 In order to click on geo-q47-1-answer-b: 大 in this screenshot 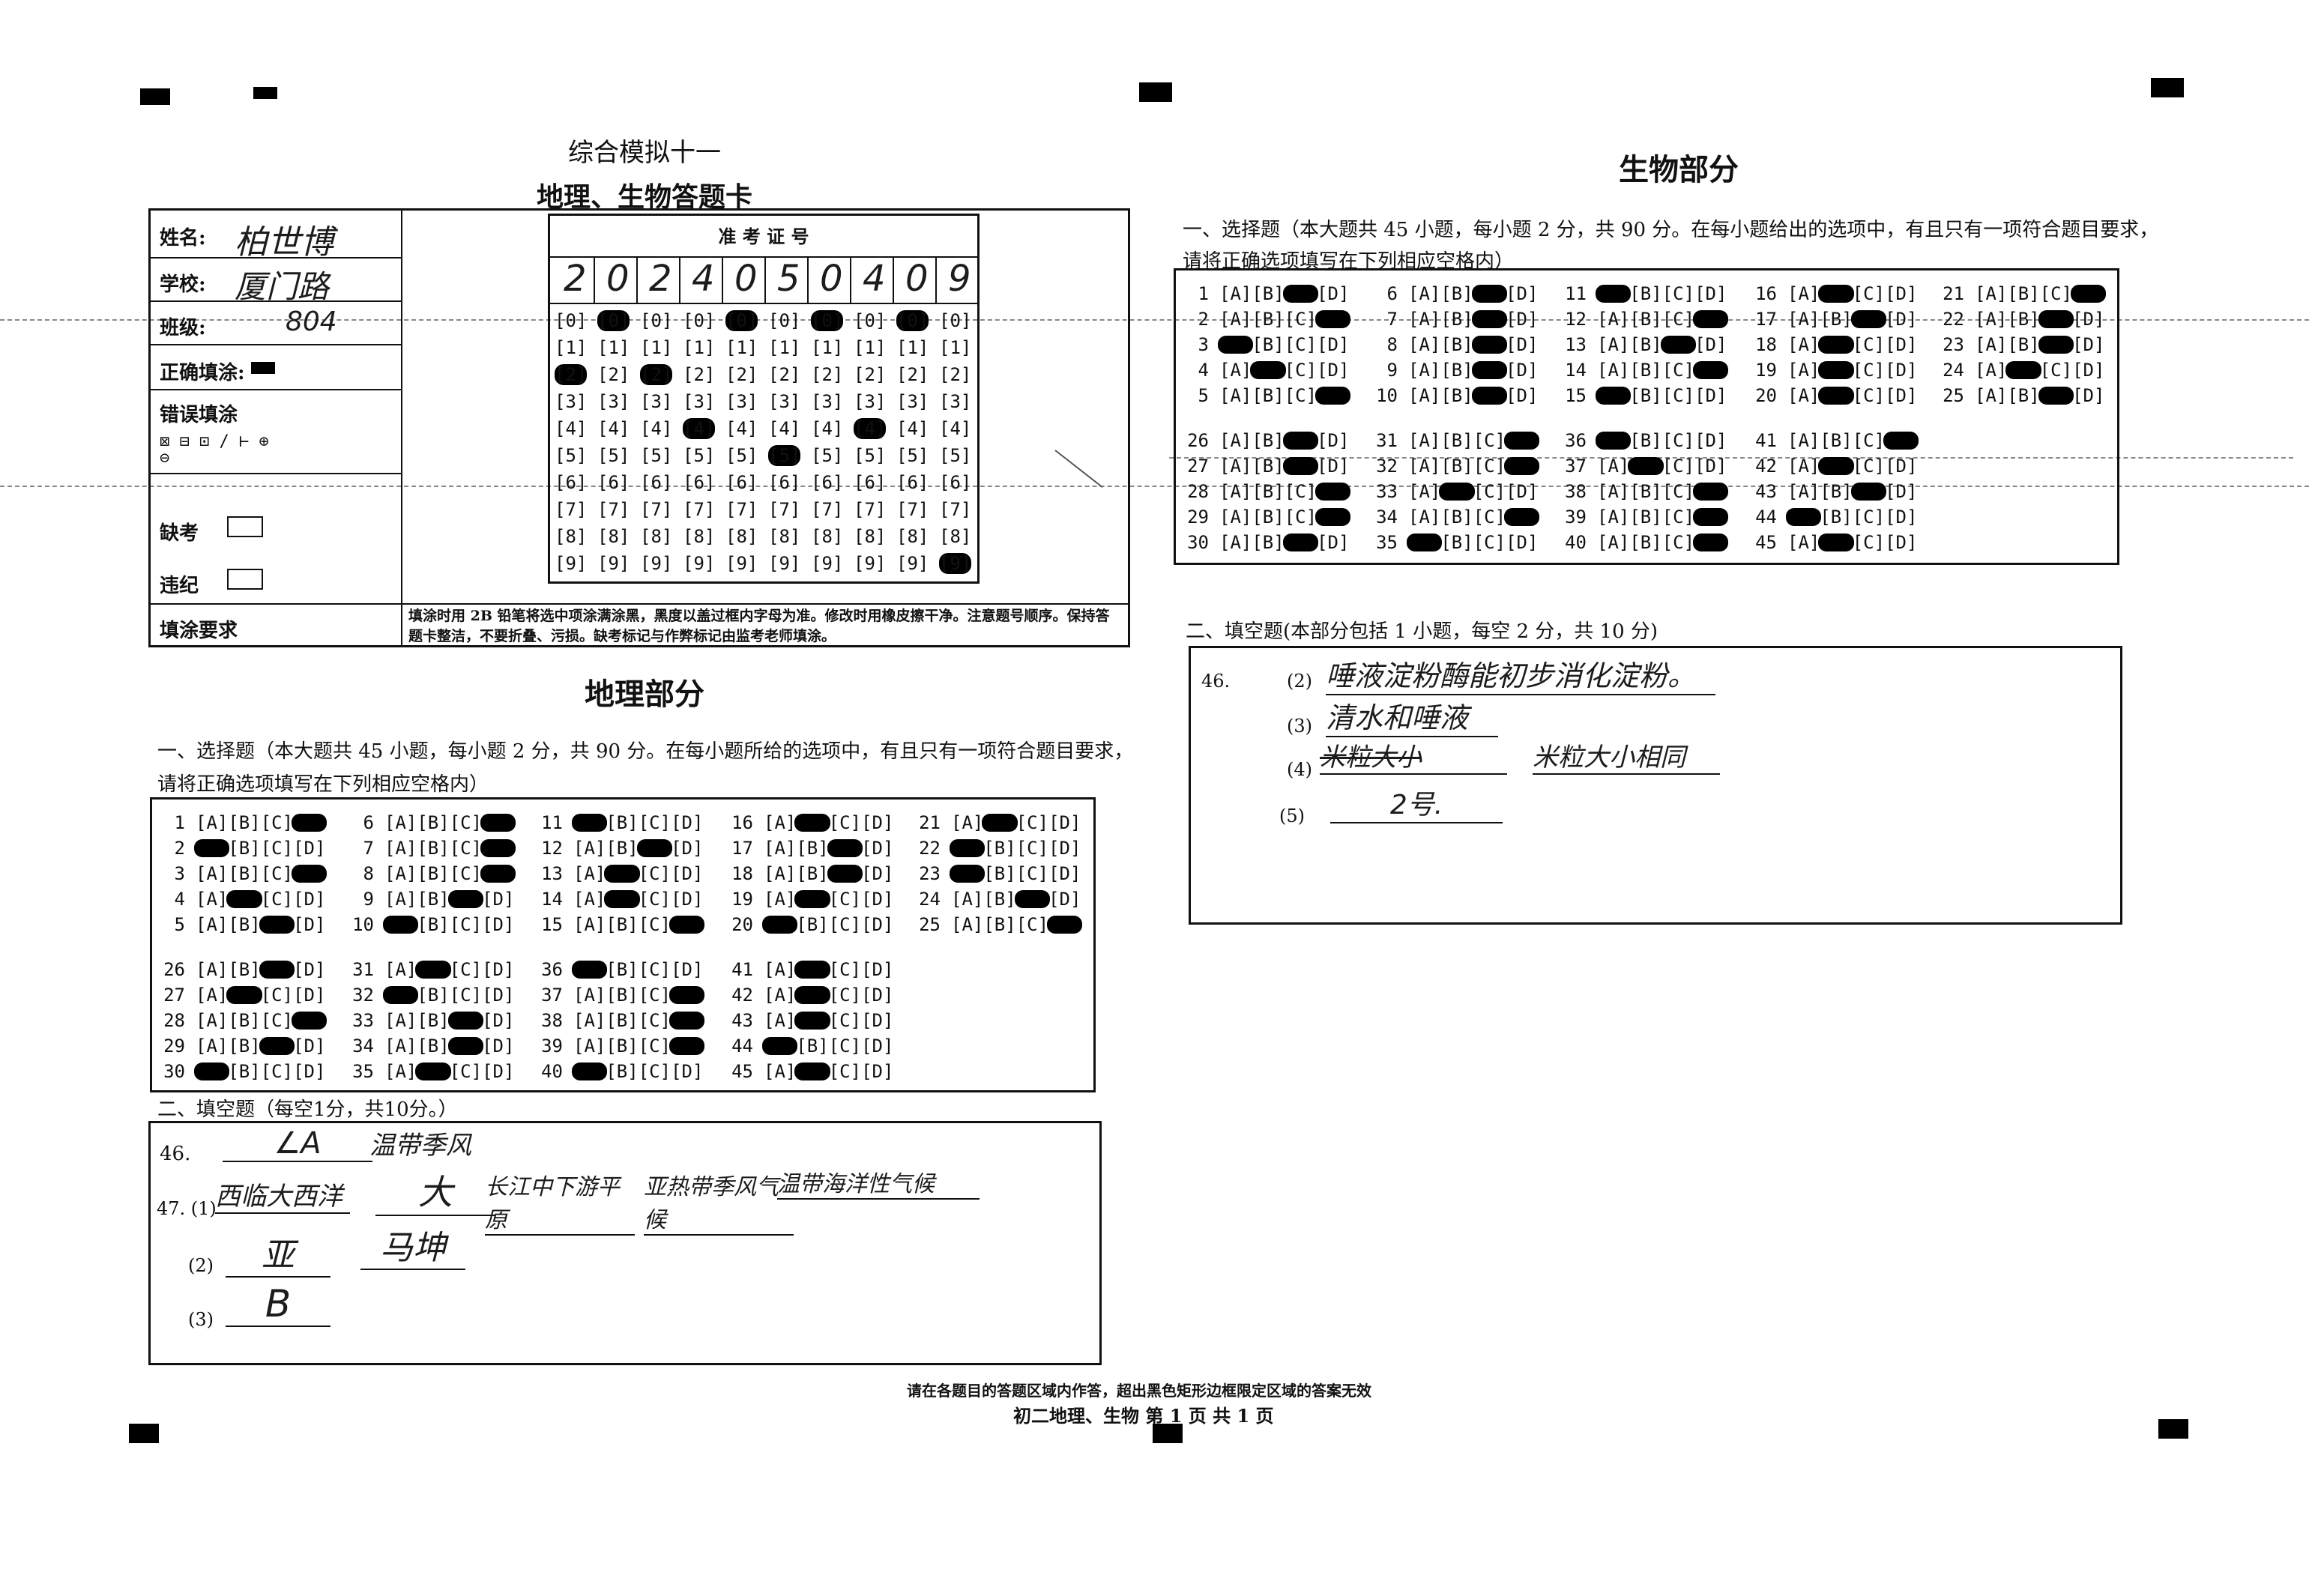, I will do `click(435, 1190)`.